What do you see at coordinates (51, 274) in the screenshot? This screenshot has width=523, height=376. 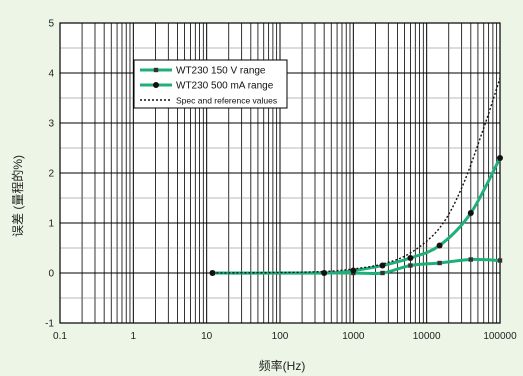 I see `y-tick-label: 0` at bounding box center [51, 274].